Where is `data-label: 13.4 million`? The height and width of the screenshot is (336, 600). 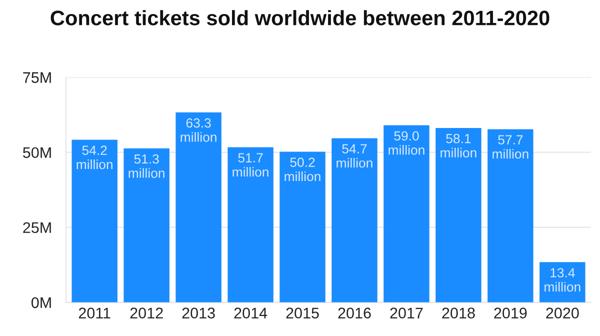 data-label: 13.4 million is located at coordinates (562, 280).